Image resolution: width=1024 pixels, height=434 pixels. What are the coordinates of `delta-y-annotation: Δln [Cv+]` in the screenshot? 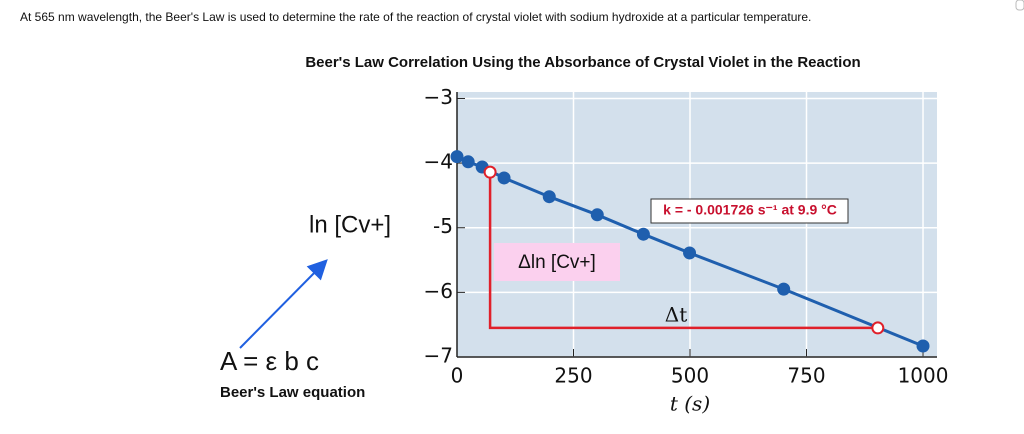 It's located at (557, 262).